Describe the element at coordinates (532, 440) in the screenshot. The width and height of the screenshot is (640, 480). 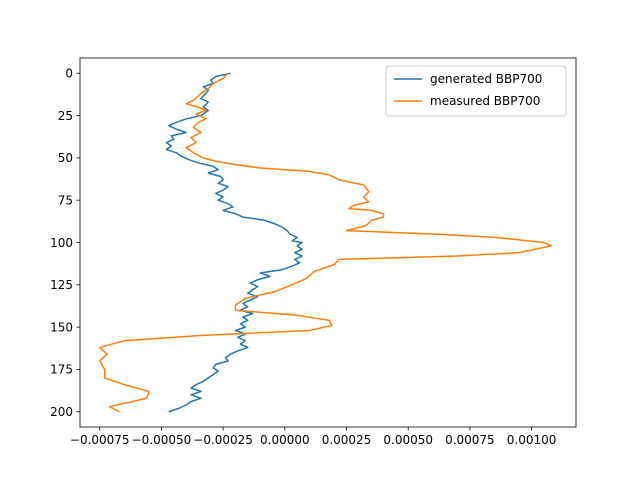
I see `x-tick-label: 0.00100` at that location.